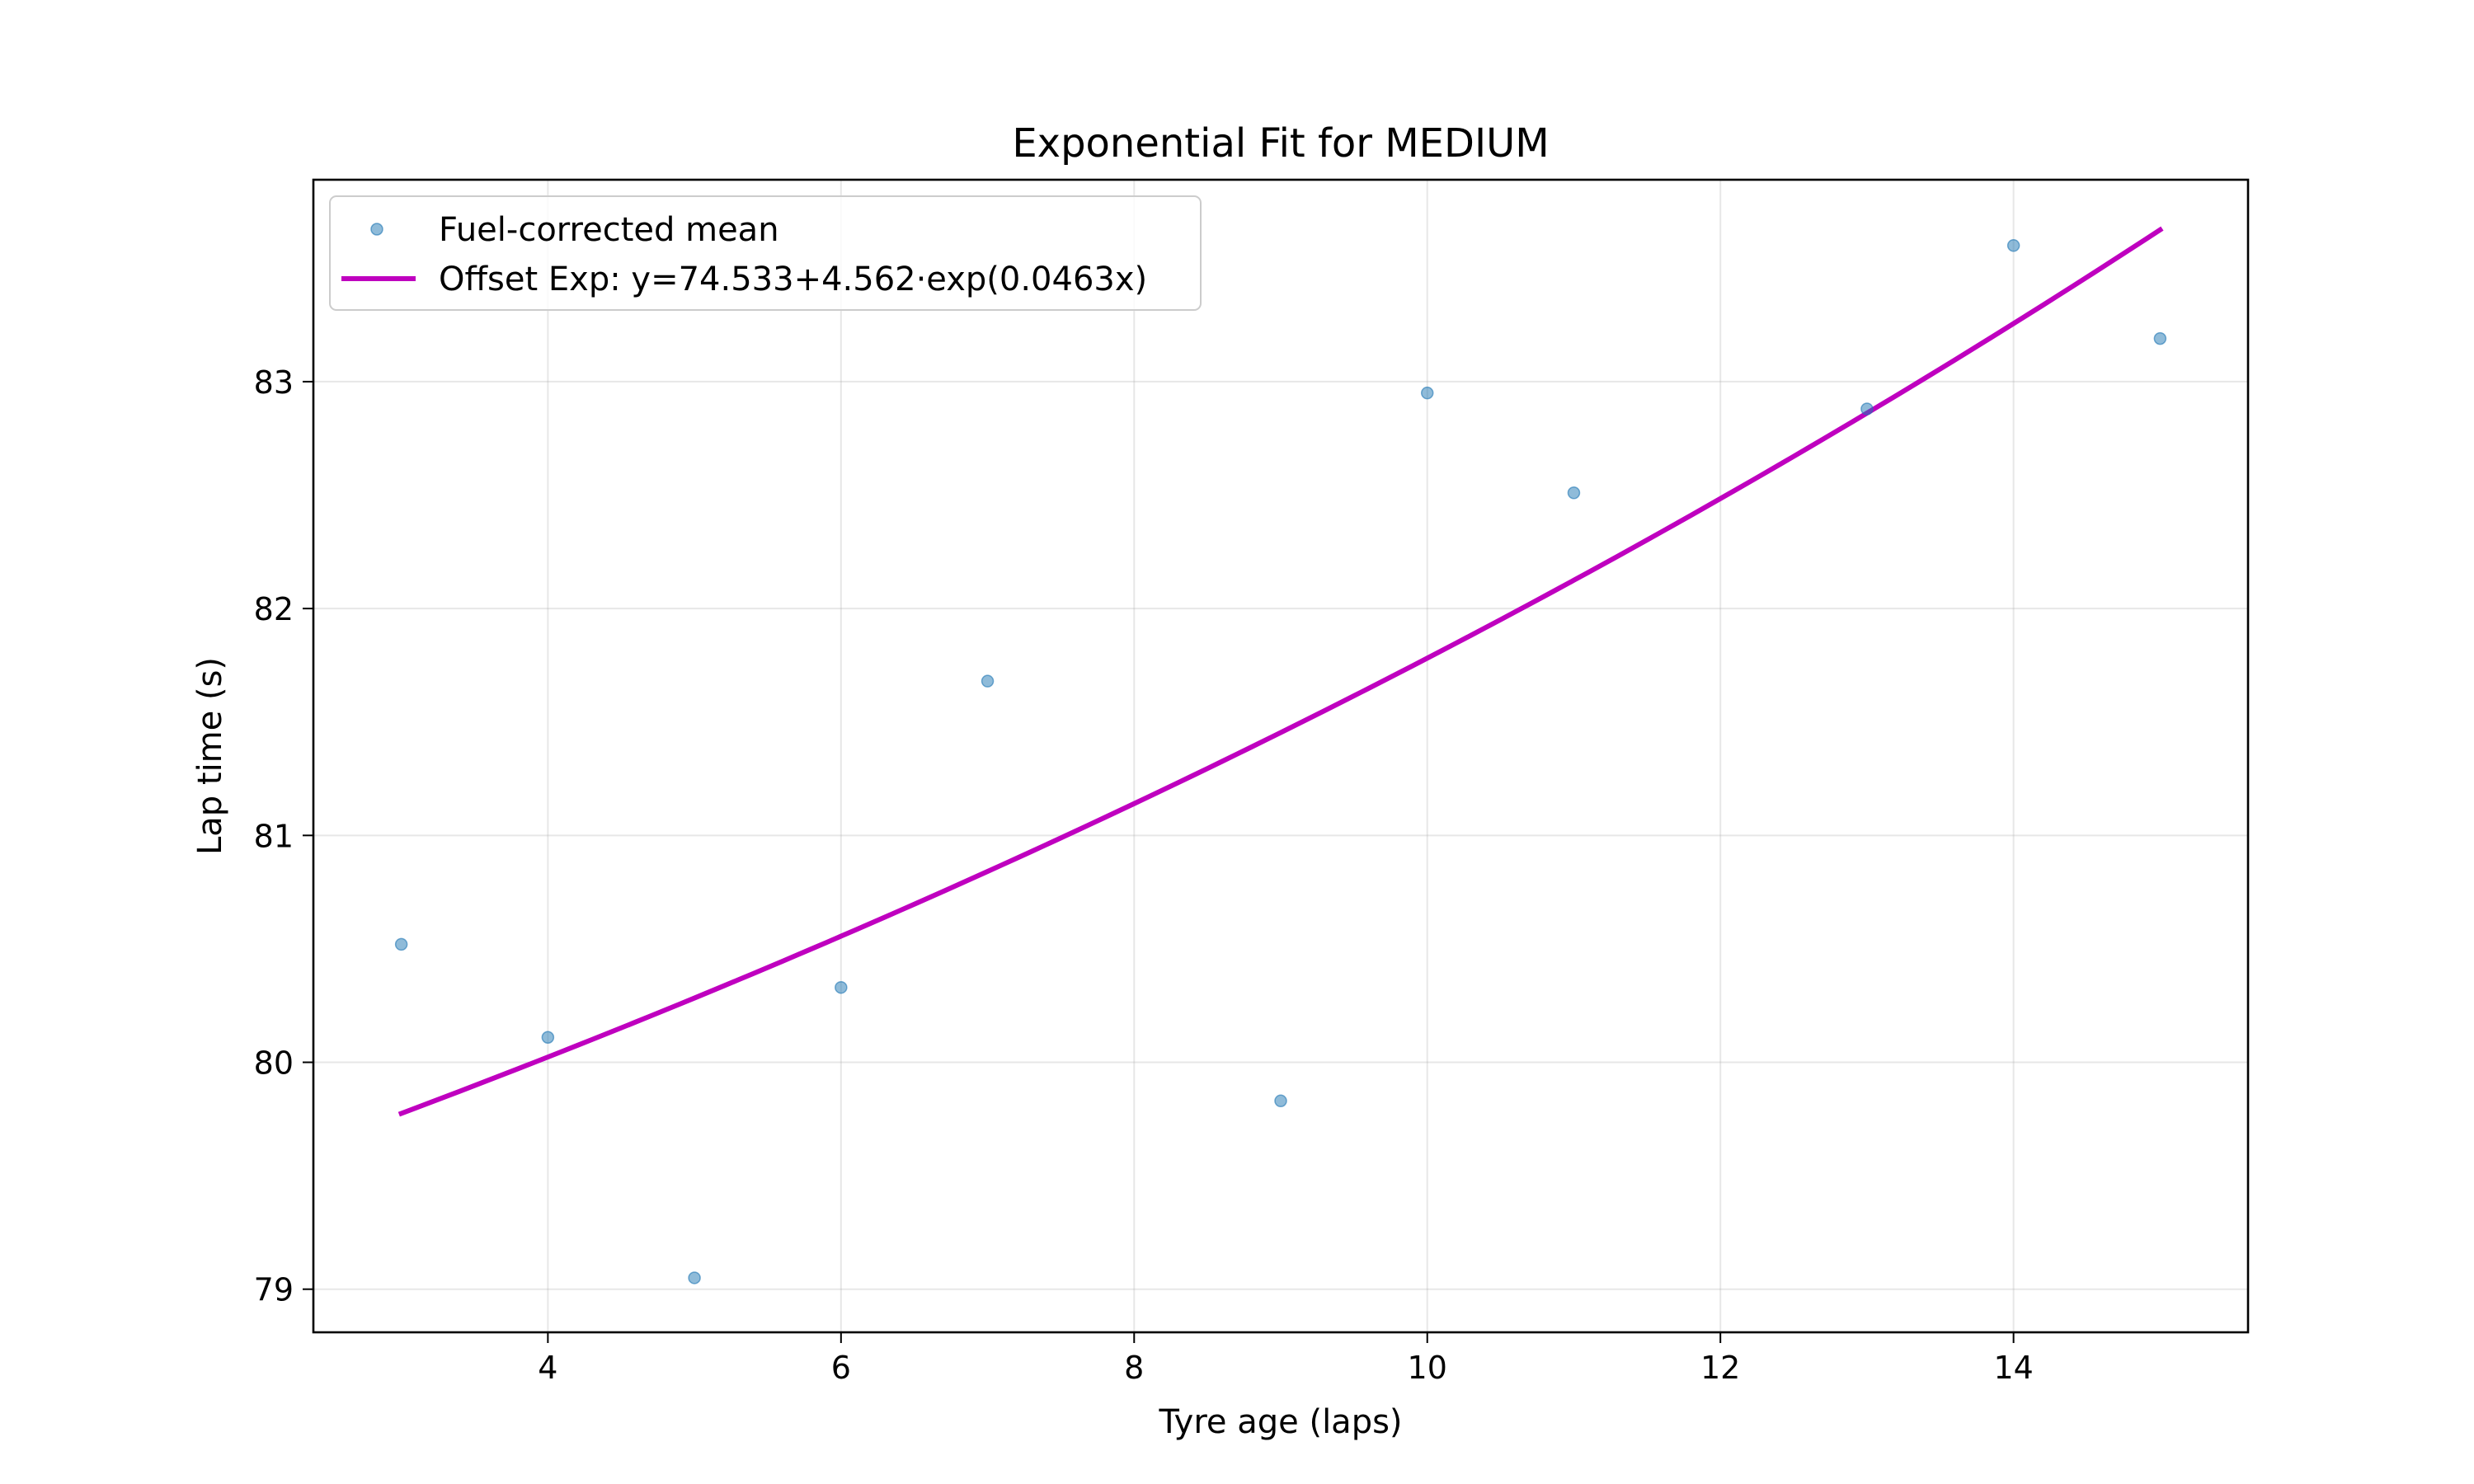 This screenshot has width=2474, height=1484. Describe the element at coordinates (376, 229) in the screenshot. I see `legend-marker-scatter` at that location.